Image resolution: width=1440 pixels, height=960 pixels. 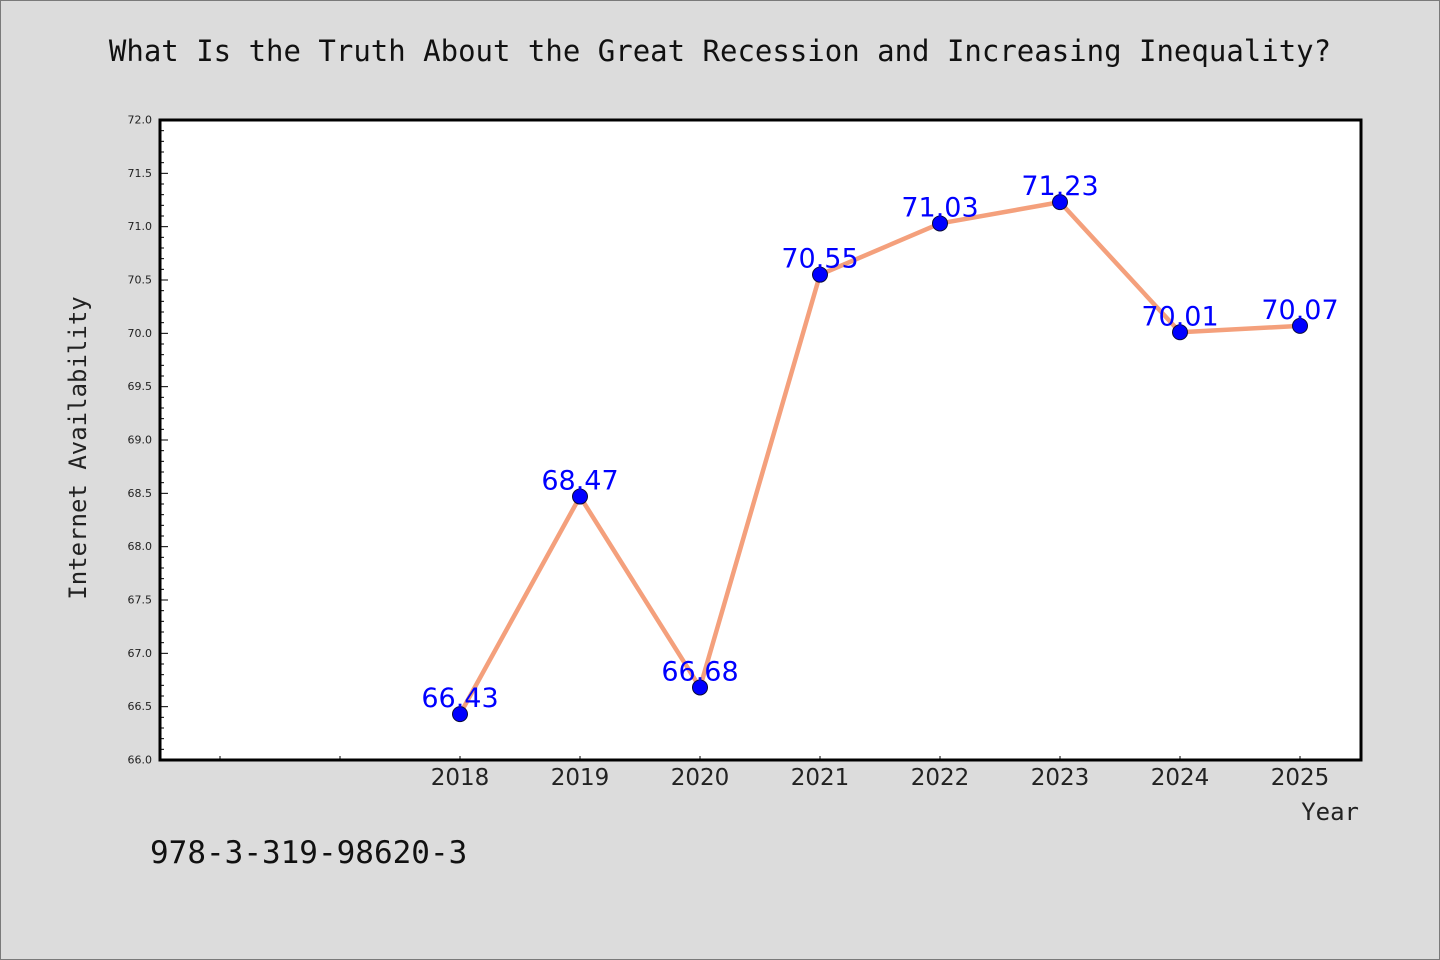 What do you see at coordinates (140, 226) in the screenshot?
I see `y-tick-label: 71.0` at bounding box center [140, 226].